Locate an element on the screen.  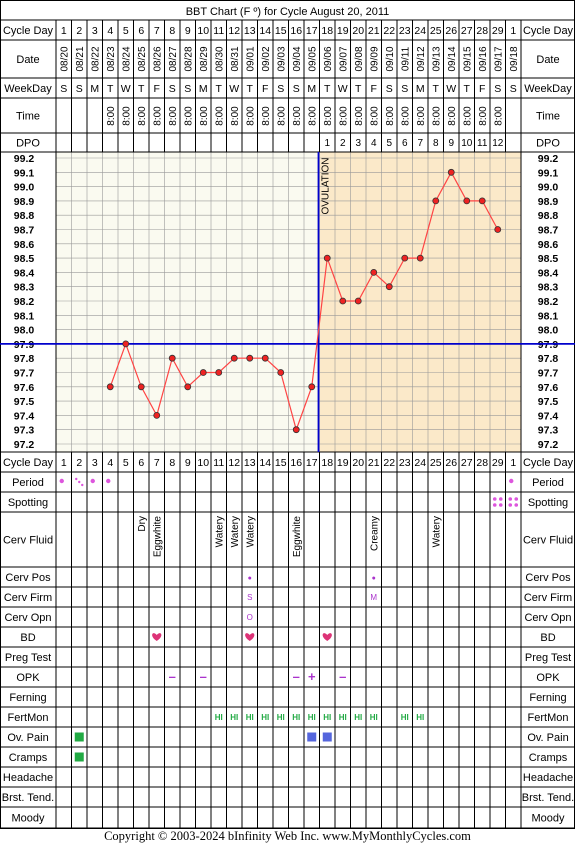
date-label: 09/18 is located at coordinates (514, 58).